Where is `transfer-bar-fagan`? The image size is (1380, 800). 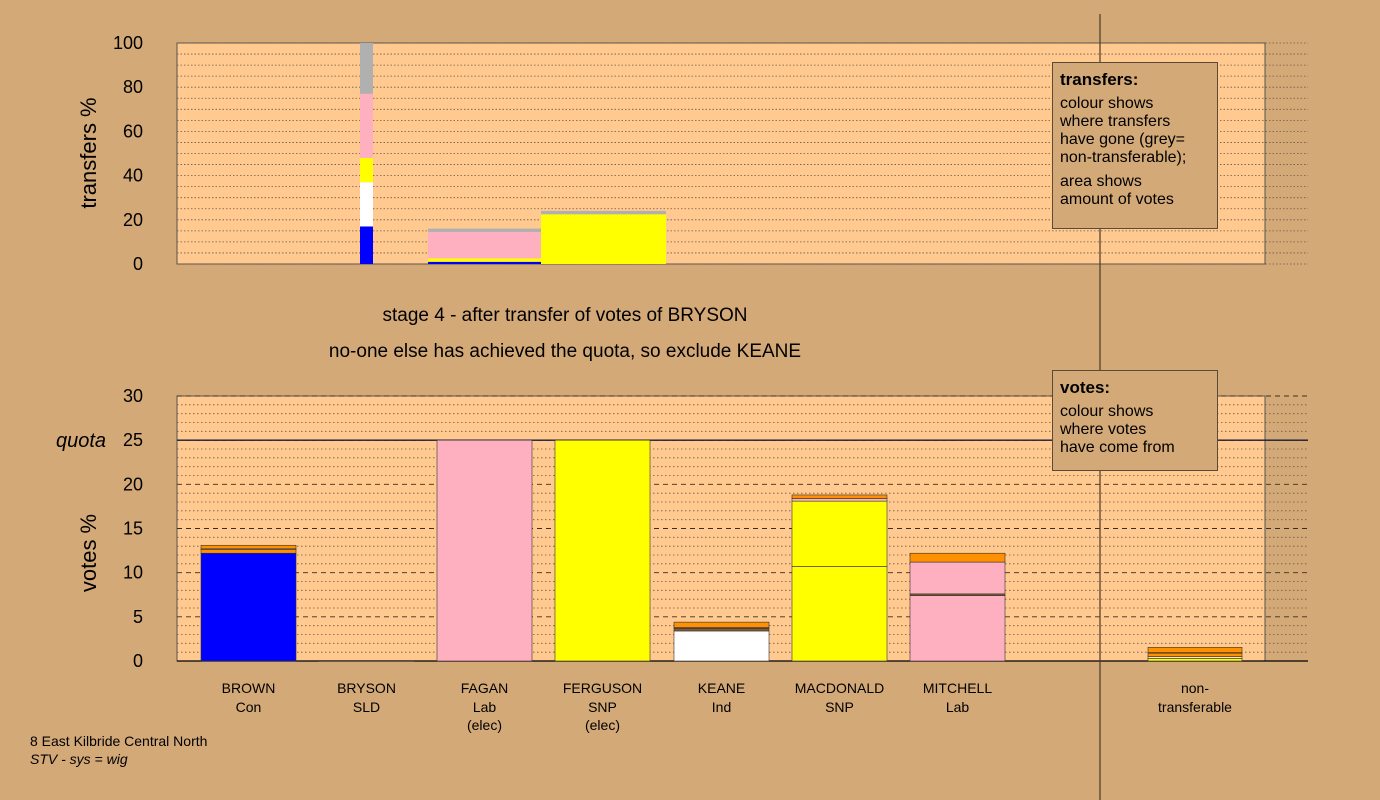
transfer-bar-fagan is located at coordinates (484, 246).